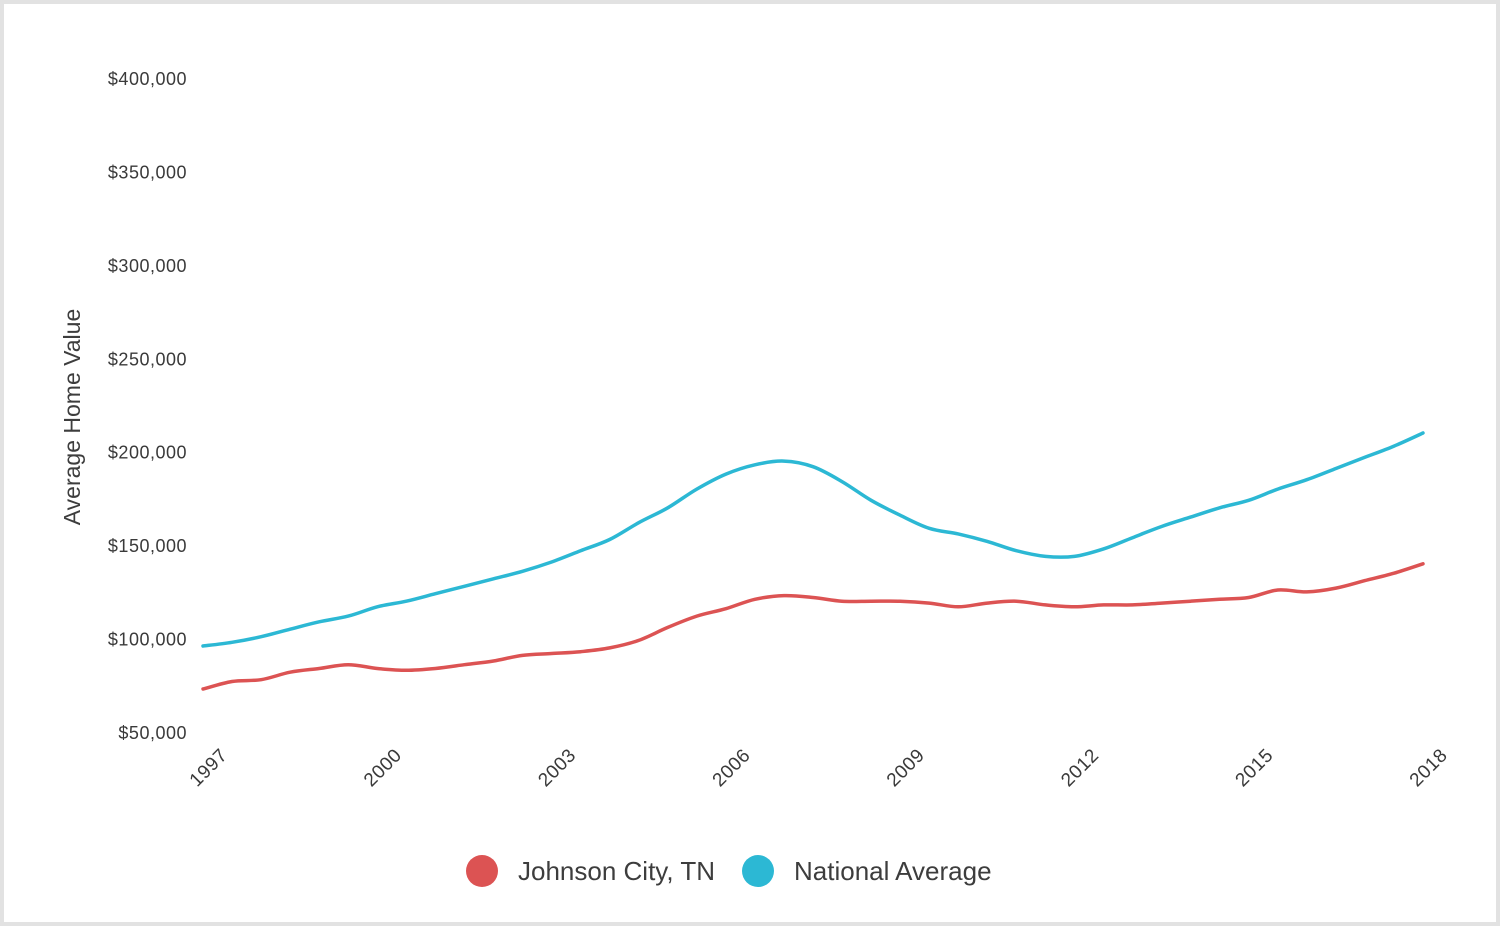 The image size is (1500, 926). What do you see at coordinates (893, 871) in the screenshot?
I see `legend-label: National Average` at bounding box center [893, 871].